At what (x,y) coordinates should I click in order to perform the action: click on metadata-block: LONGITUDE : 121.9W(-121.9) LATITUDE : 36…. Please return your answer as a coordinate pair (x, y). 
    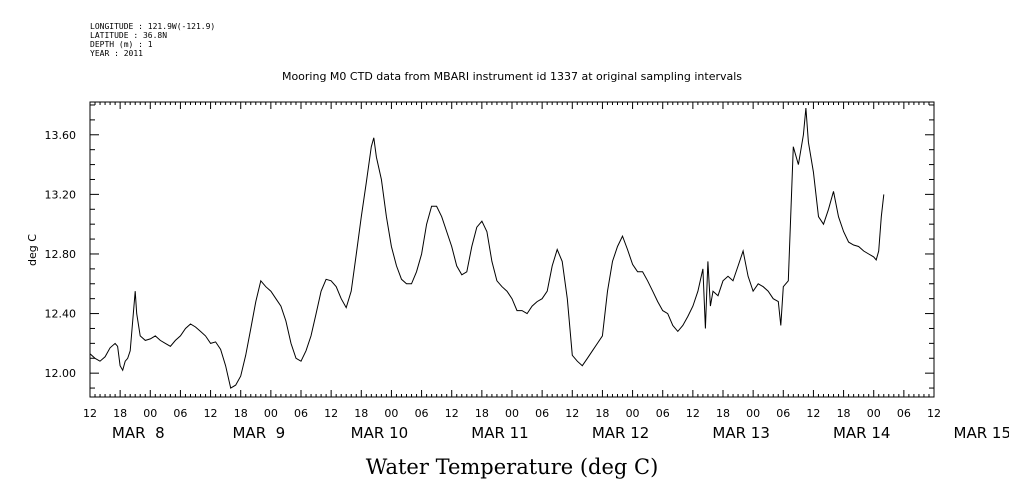
    Looking at the image, I should click on (152, 40).